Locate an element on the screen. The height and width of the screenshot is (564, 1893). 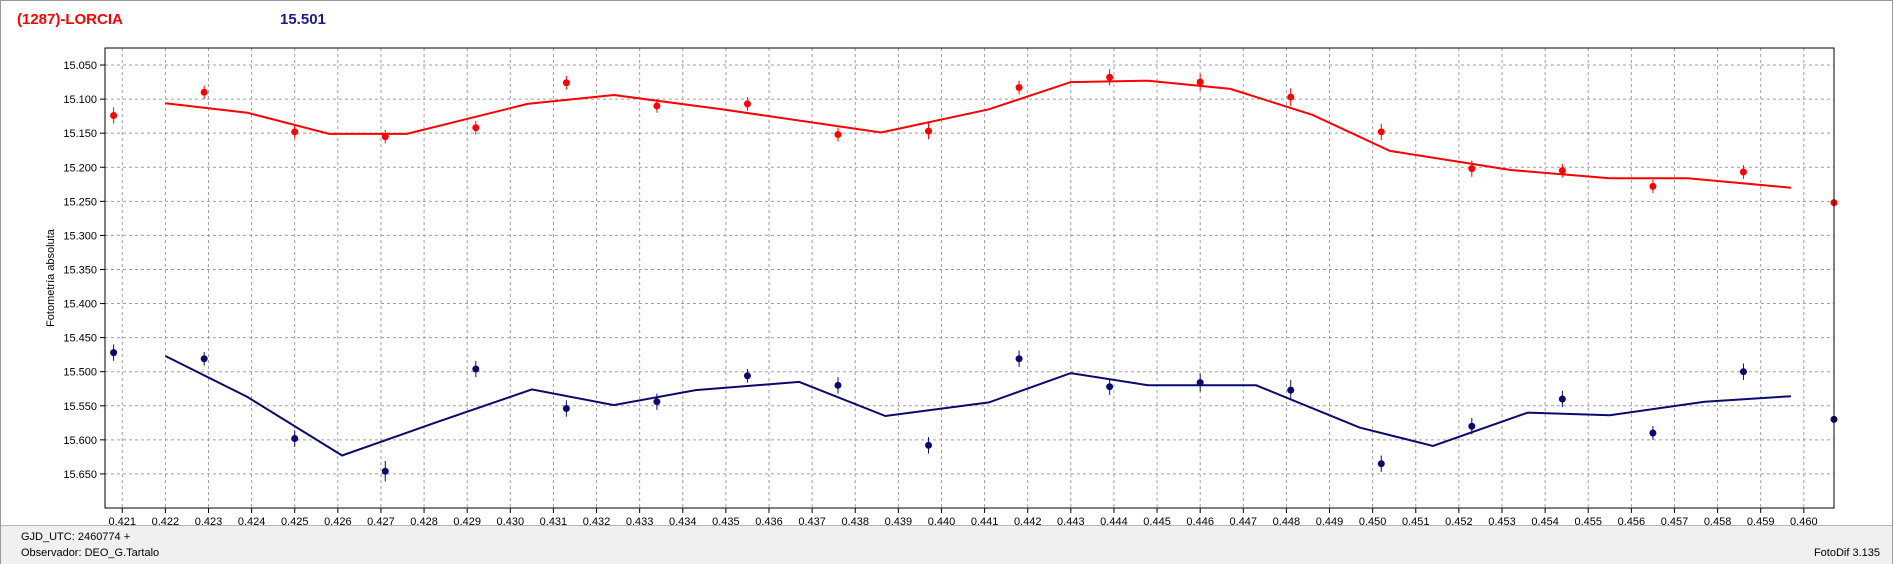
y-tick-label: 15.600 is located at coordinates (80, 441).